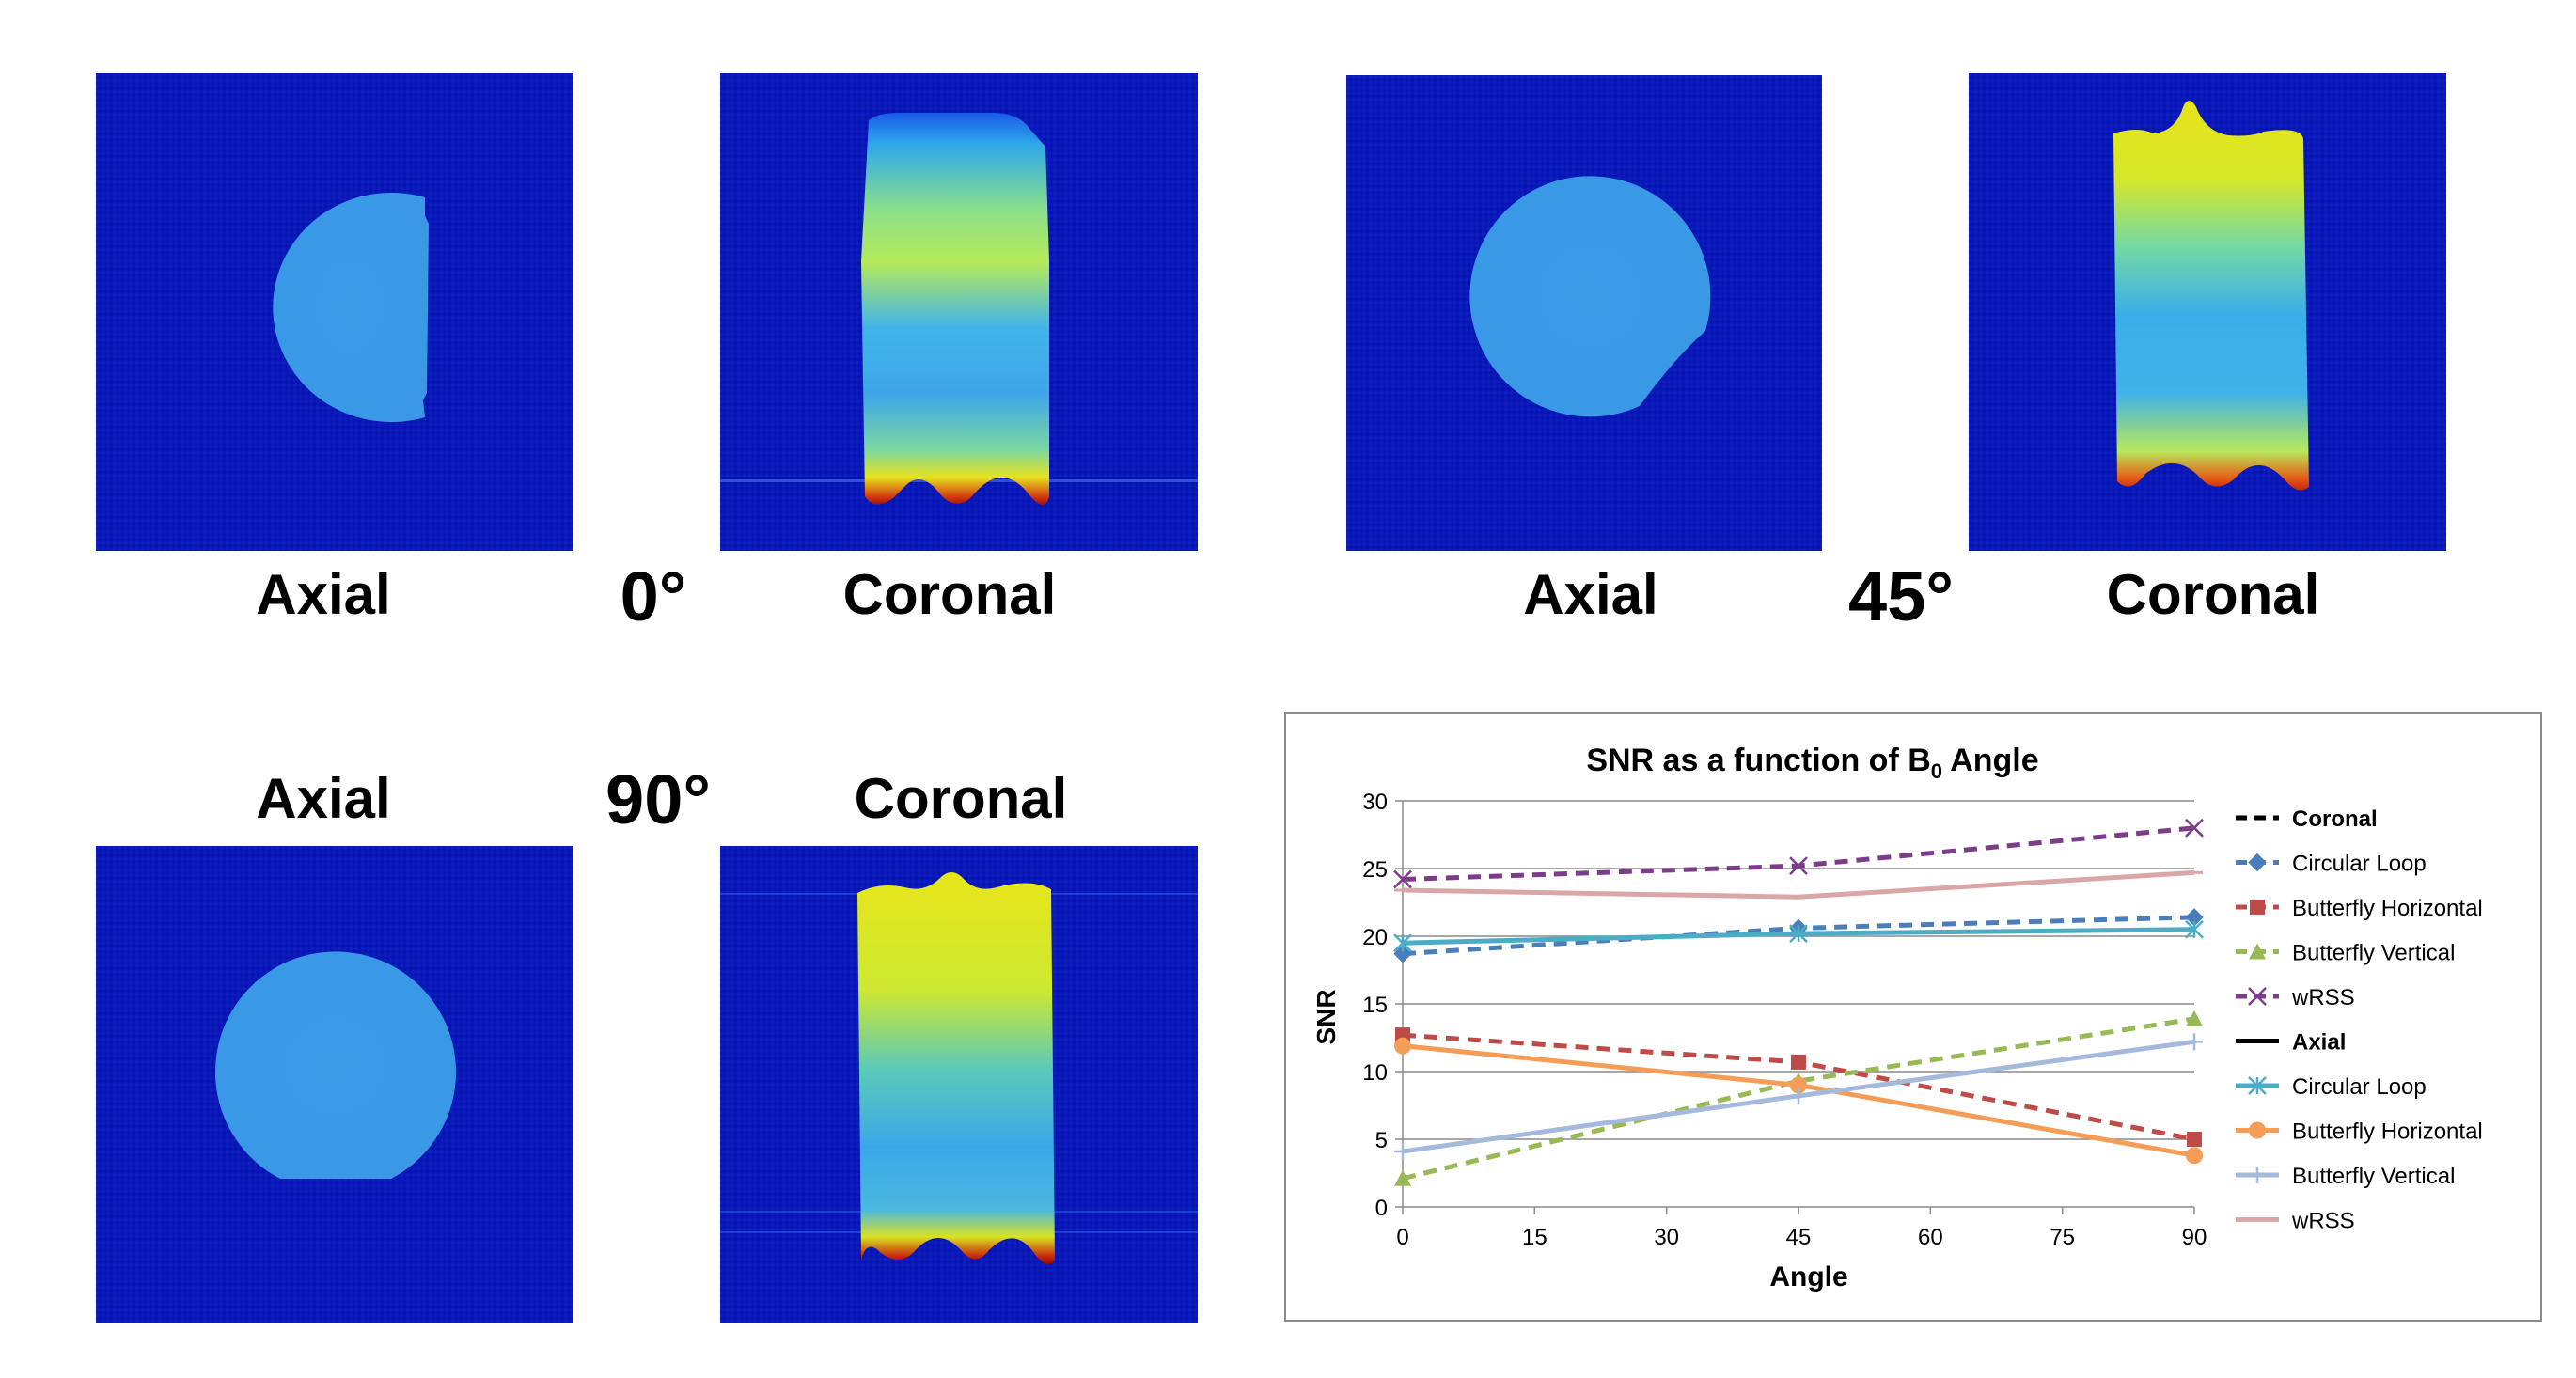  Describe the element at coordinates (1381, 1140) in the screenshot. I see `y-tick-label: 5` at that location.